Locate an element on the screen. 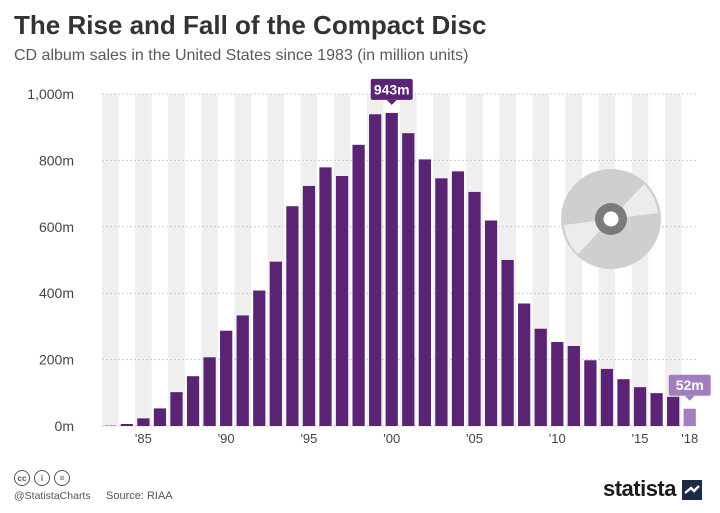  bar-1995 is located at coordinates (309, 305).